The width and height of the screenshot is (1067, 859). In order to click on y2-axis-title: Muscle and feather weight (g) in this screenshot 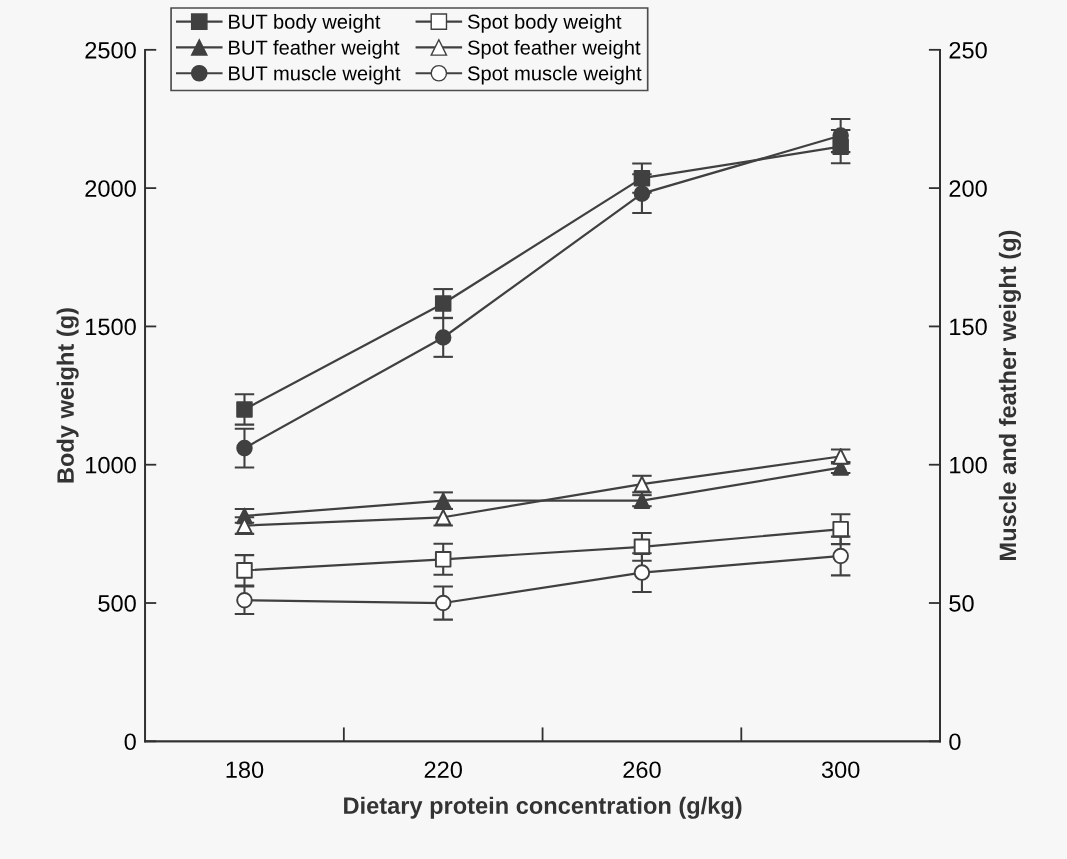, I will do `click(1009, 395)`.